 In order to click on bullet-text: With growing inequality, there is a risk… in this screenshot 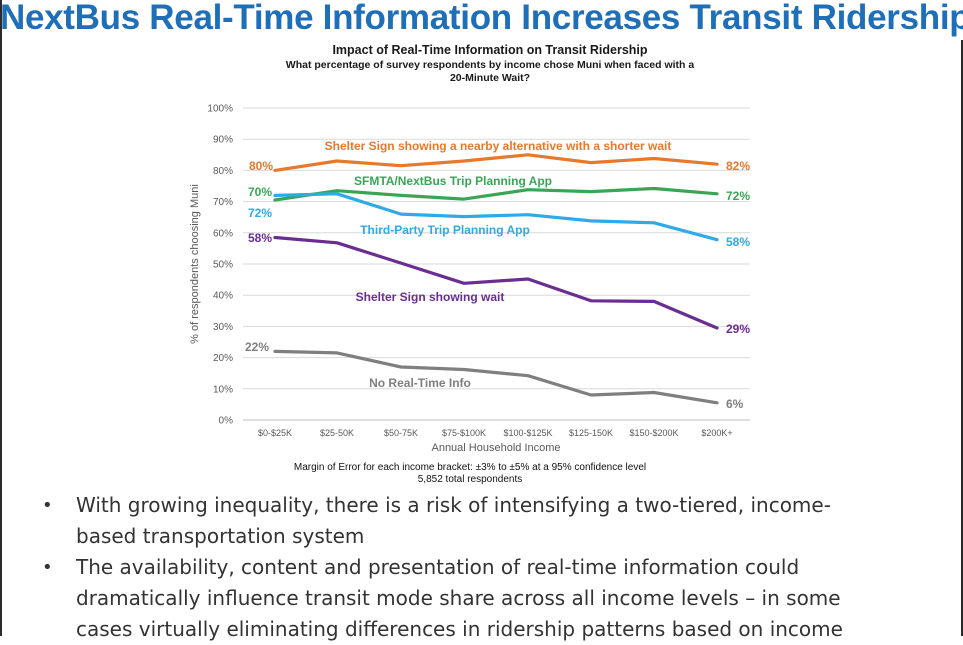, I will do `click(453, 521)`.